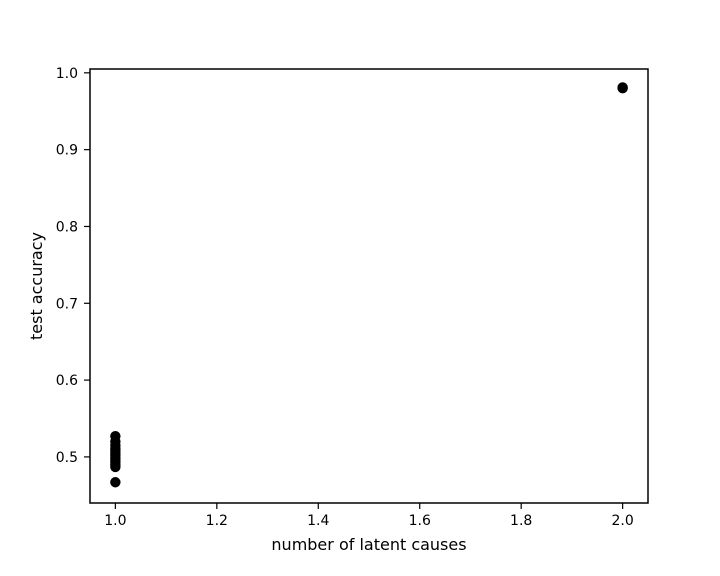 This screenshot has height=576, width=720. I want to click on y-tick-label: 0.8, so click(67, 227).